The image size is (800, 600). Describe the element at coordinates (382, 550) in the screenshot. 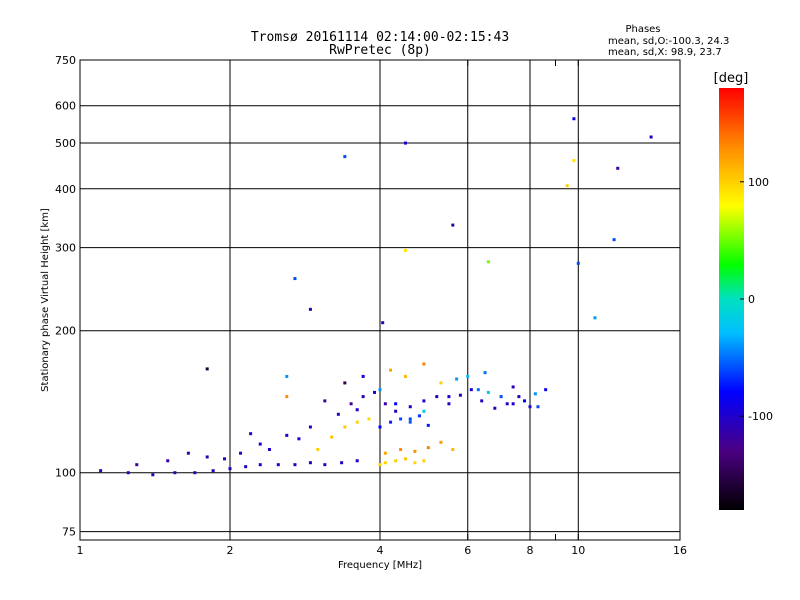

I see `x-tick-labels: 1 2 4 6 8 10 16` at that location.